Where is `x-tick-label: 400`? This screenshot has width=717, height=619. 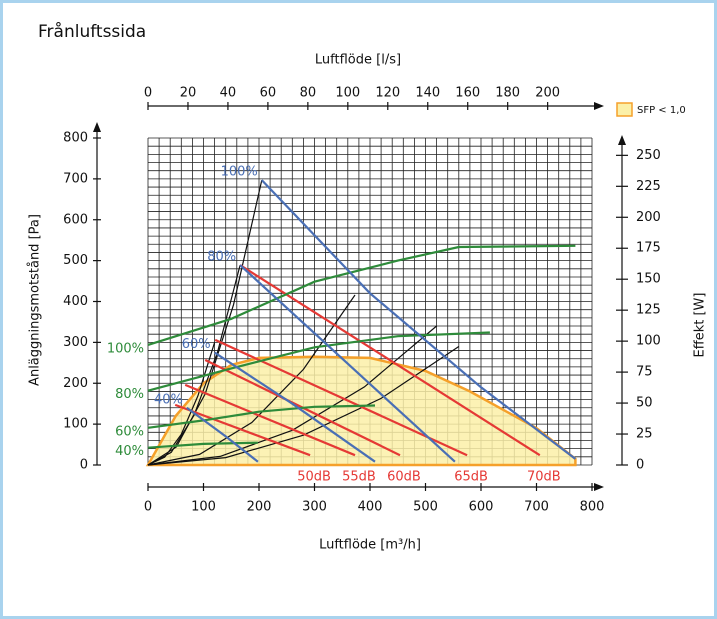 x-tick-label: 400 is located at coordinates (370, 507).